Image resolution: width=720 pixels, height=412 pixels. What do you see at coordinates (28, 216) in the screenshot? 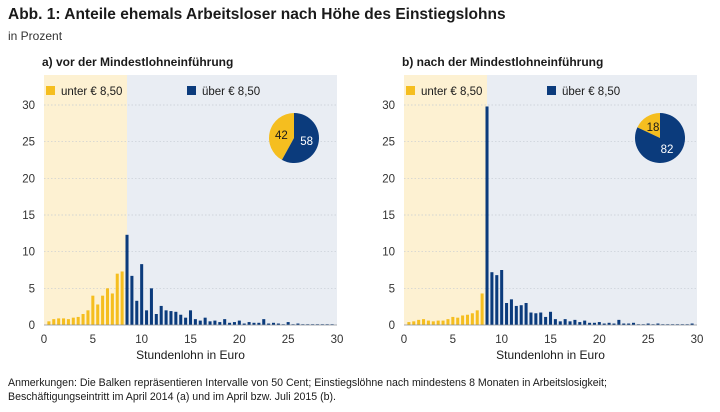
I see `y-tick-label: 15` at bounding box center [28, 216].